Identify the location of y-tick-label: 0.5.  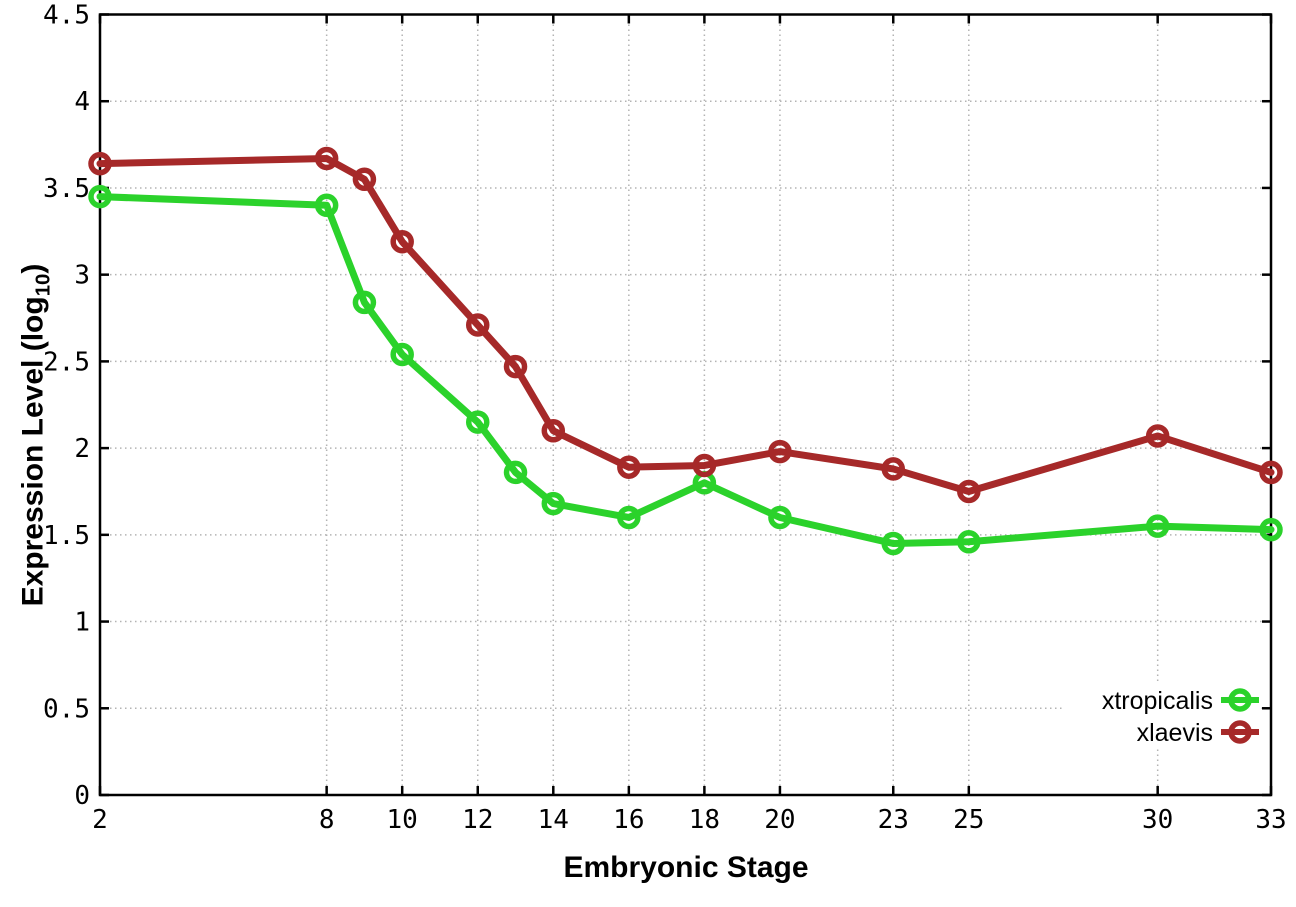
(66, 709).